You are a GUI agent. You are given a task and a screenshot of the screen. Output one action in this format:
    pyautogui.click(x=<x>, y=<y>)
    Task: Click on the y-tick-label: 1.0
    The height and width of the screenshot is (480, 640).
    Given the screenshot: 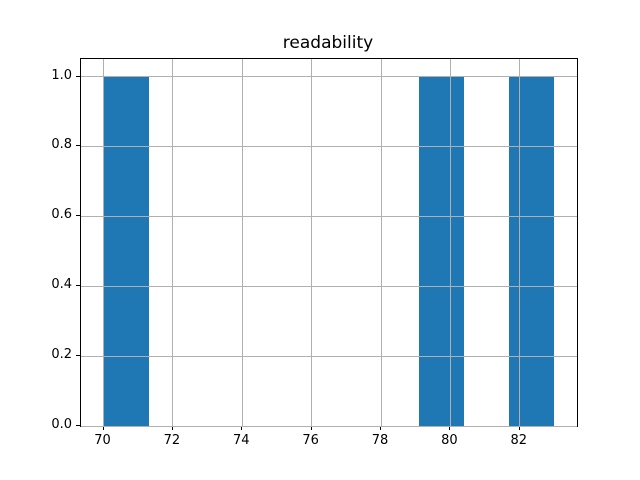 What is the action you would take?
    pyautogui.click(x=61, y=75)
    